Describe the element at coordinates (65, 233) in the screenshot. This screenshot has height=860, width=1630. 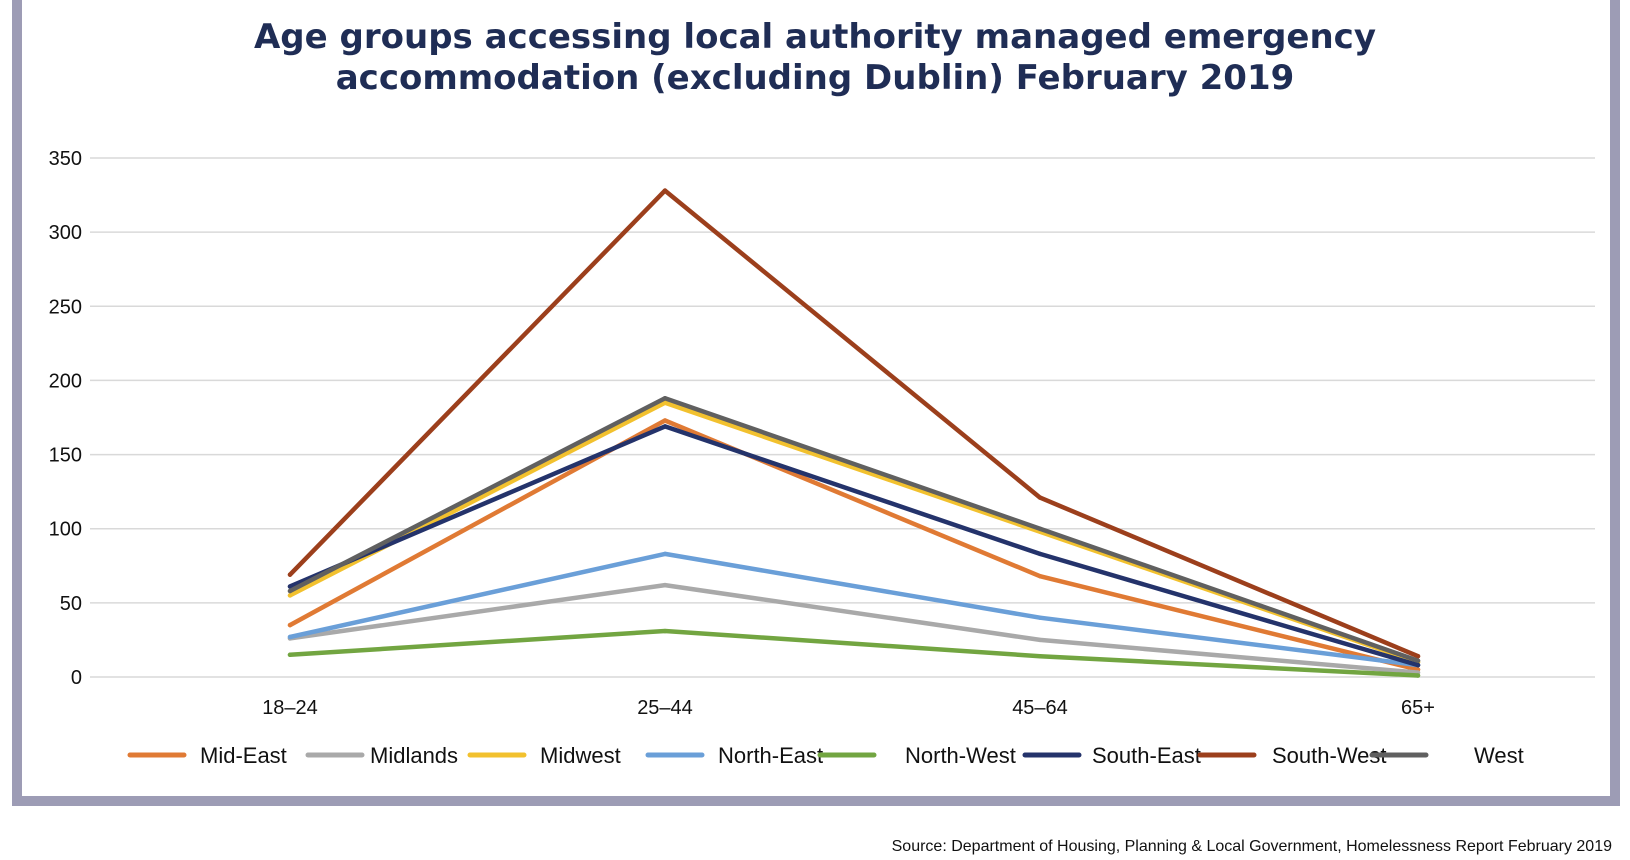
I see `y-tick-label-300: 300` at that location.